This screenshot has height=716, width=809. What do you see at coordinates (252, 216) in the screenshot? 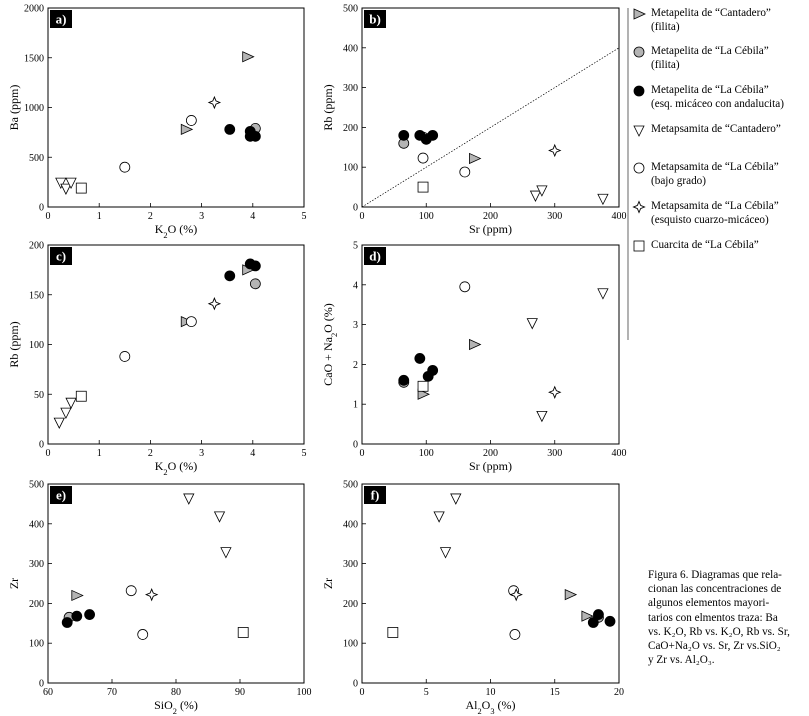
I see `x-tick-label: 4` at bounding box center [252, 216].